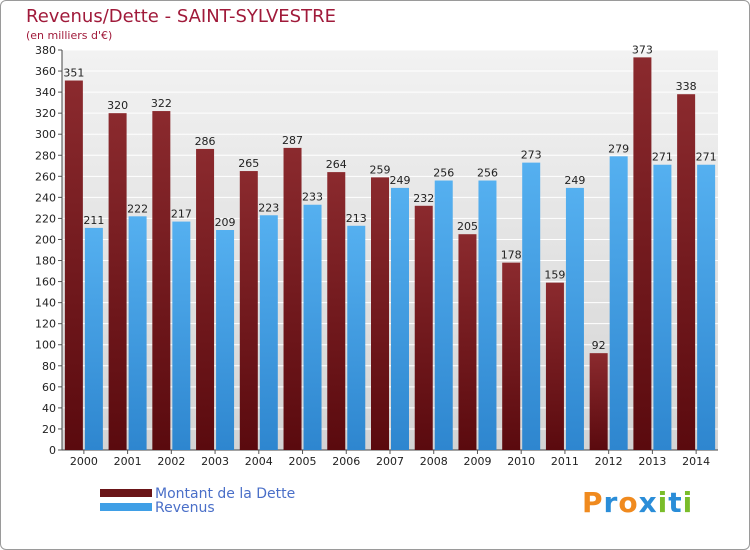 This screenshot has height=550, width=750. Describe the element at coordinates (467, 226) in the screenshot. I see `value-label: 205` at that location.